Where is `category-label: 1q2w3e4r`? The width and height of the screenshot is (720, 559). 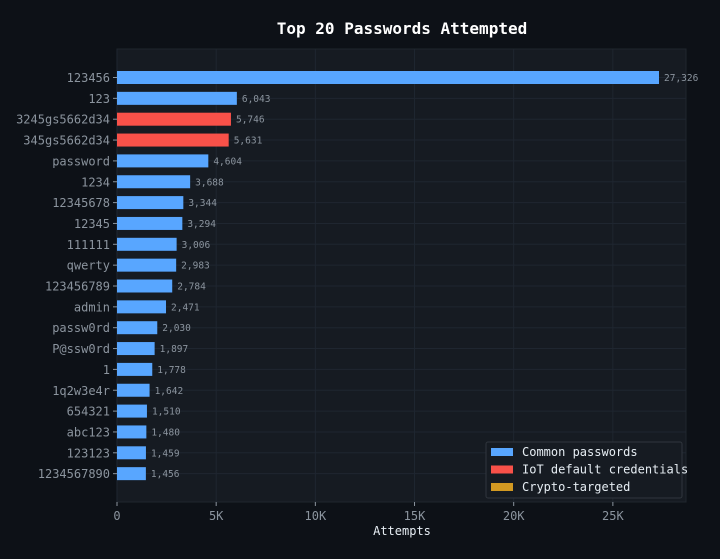 category-label: 1q2w3e4r is located at coordinates (81, 391).